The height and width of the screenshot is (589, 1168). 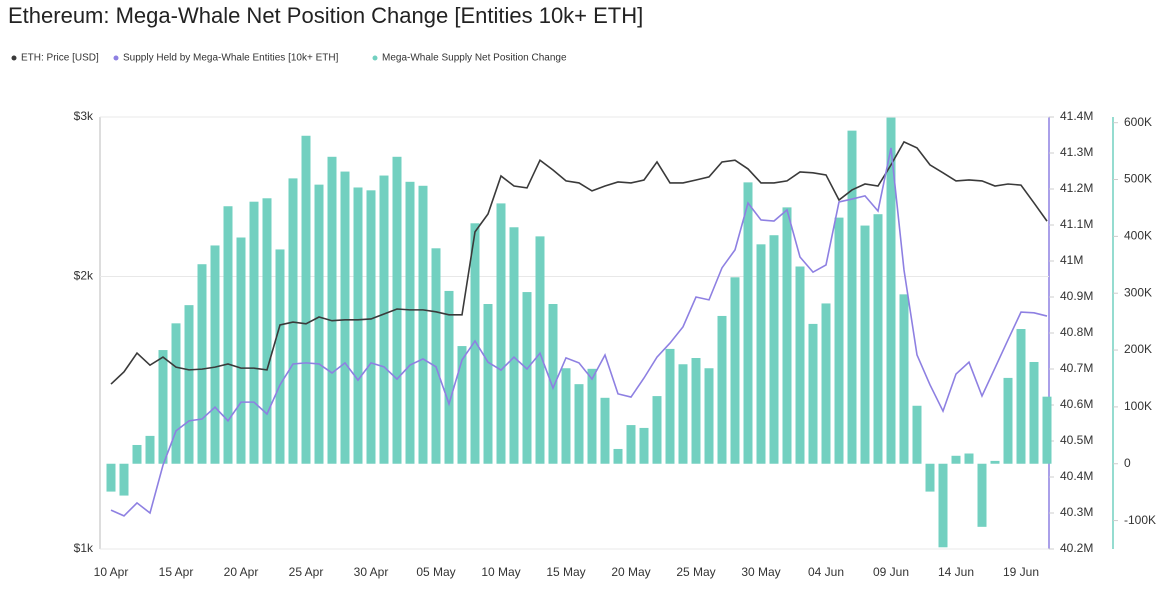 I want to click on y2-tick-label: 41.2M, so click(x=1076, y=188).